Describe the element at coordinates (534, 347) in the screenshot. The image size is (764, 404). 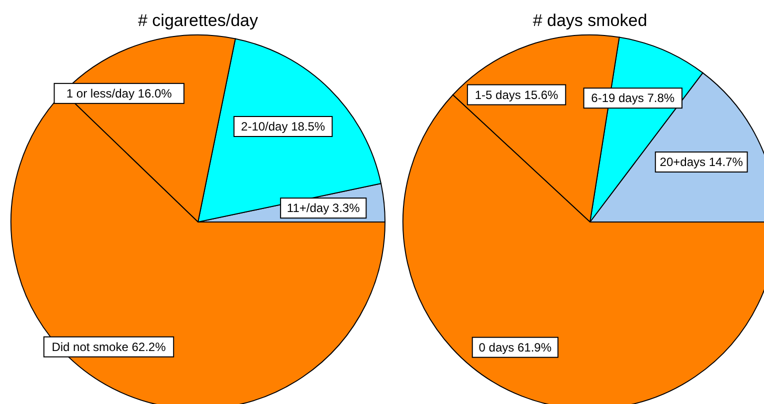
I see `data-label: 61.9%` at that location.